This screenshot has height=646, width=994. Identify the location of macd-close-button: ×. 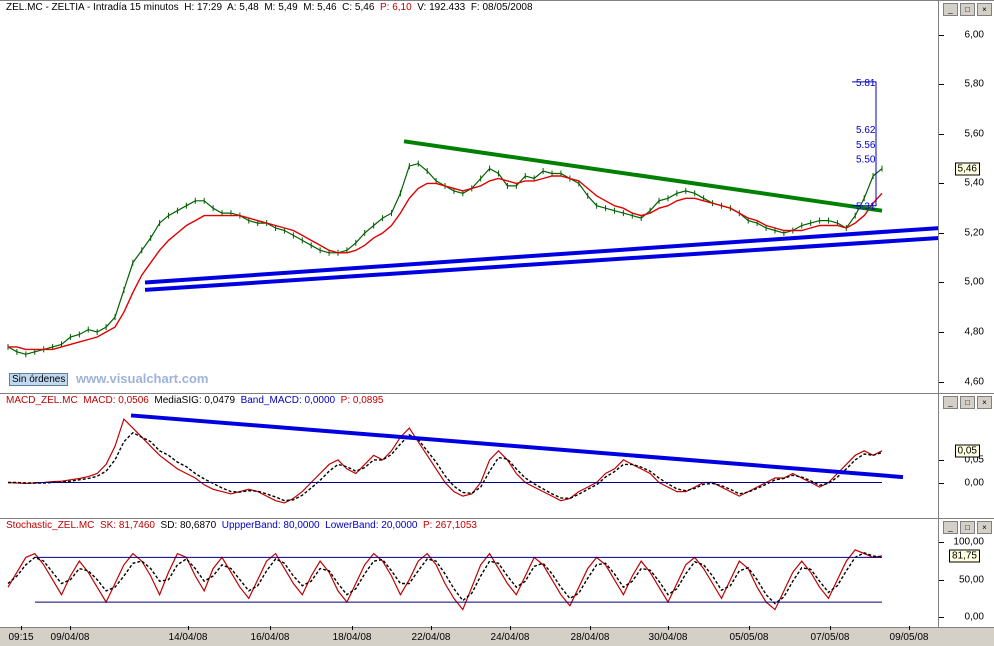
(984, 402).